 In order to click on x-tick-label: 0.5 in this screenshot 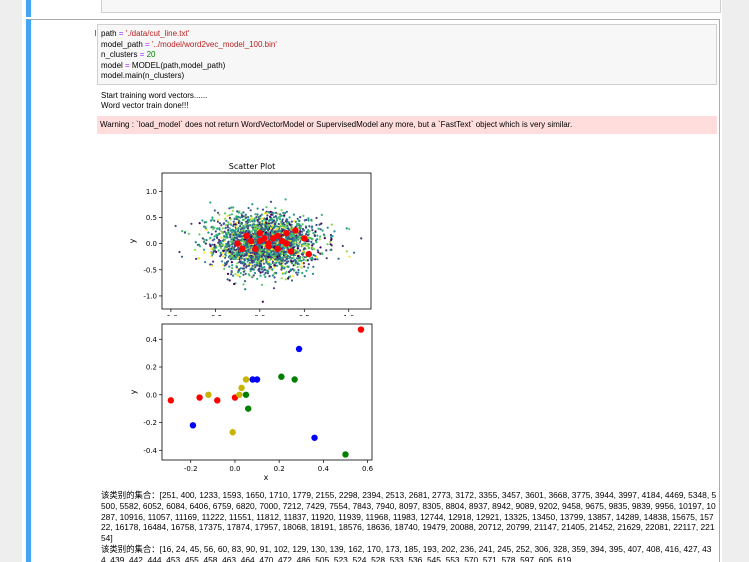, I will do `click(304, 315)`.